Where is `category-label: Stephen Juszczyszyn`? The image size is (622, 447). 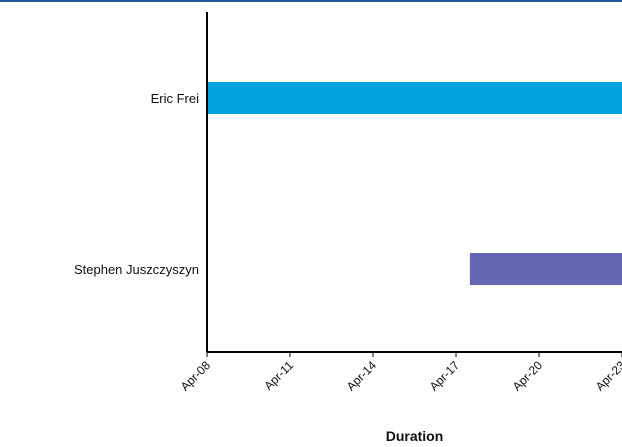
category-label: Stephen Juszczyszyn is located at coordinates (136, 269).